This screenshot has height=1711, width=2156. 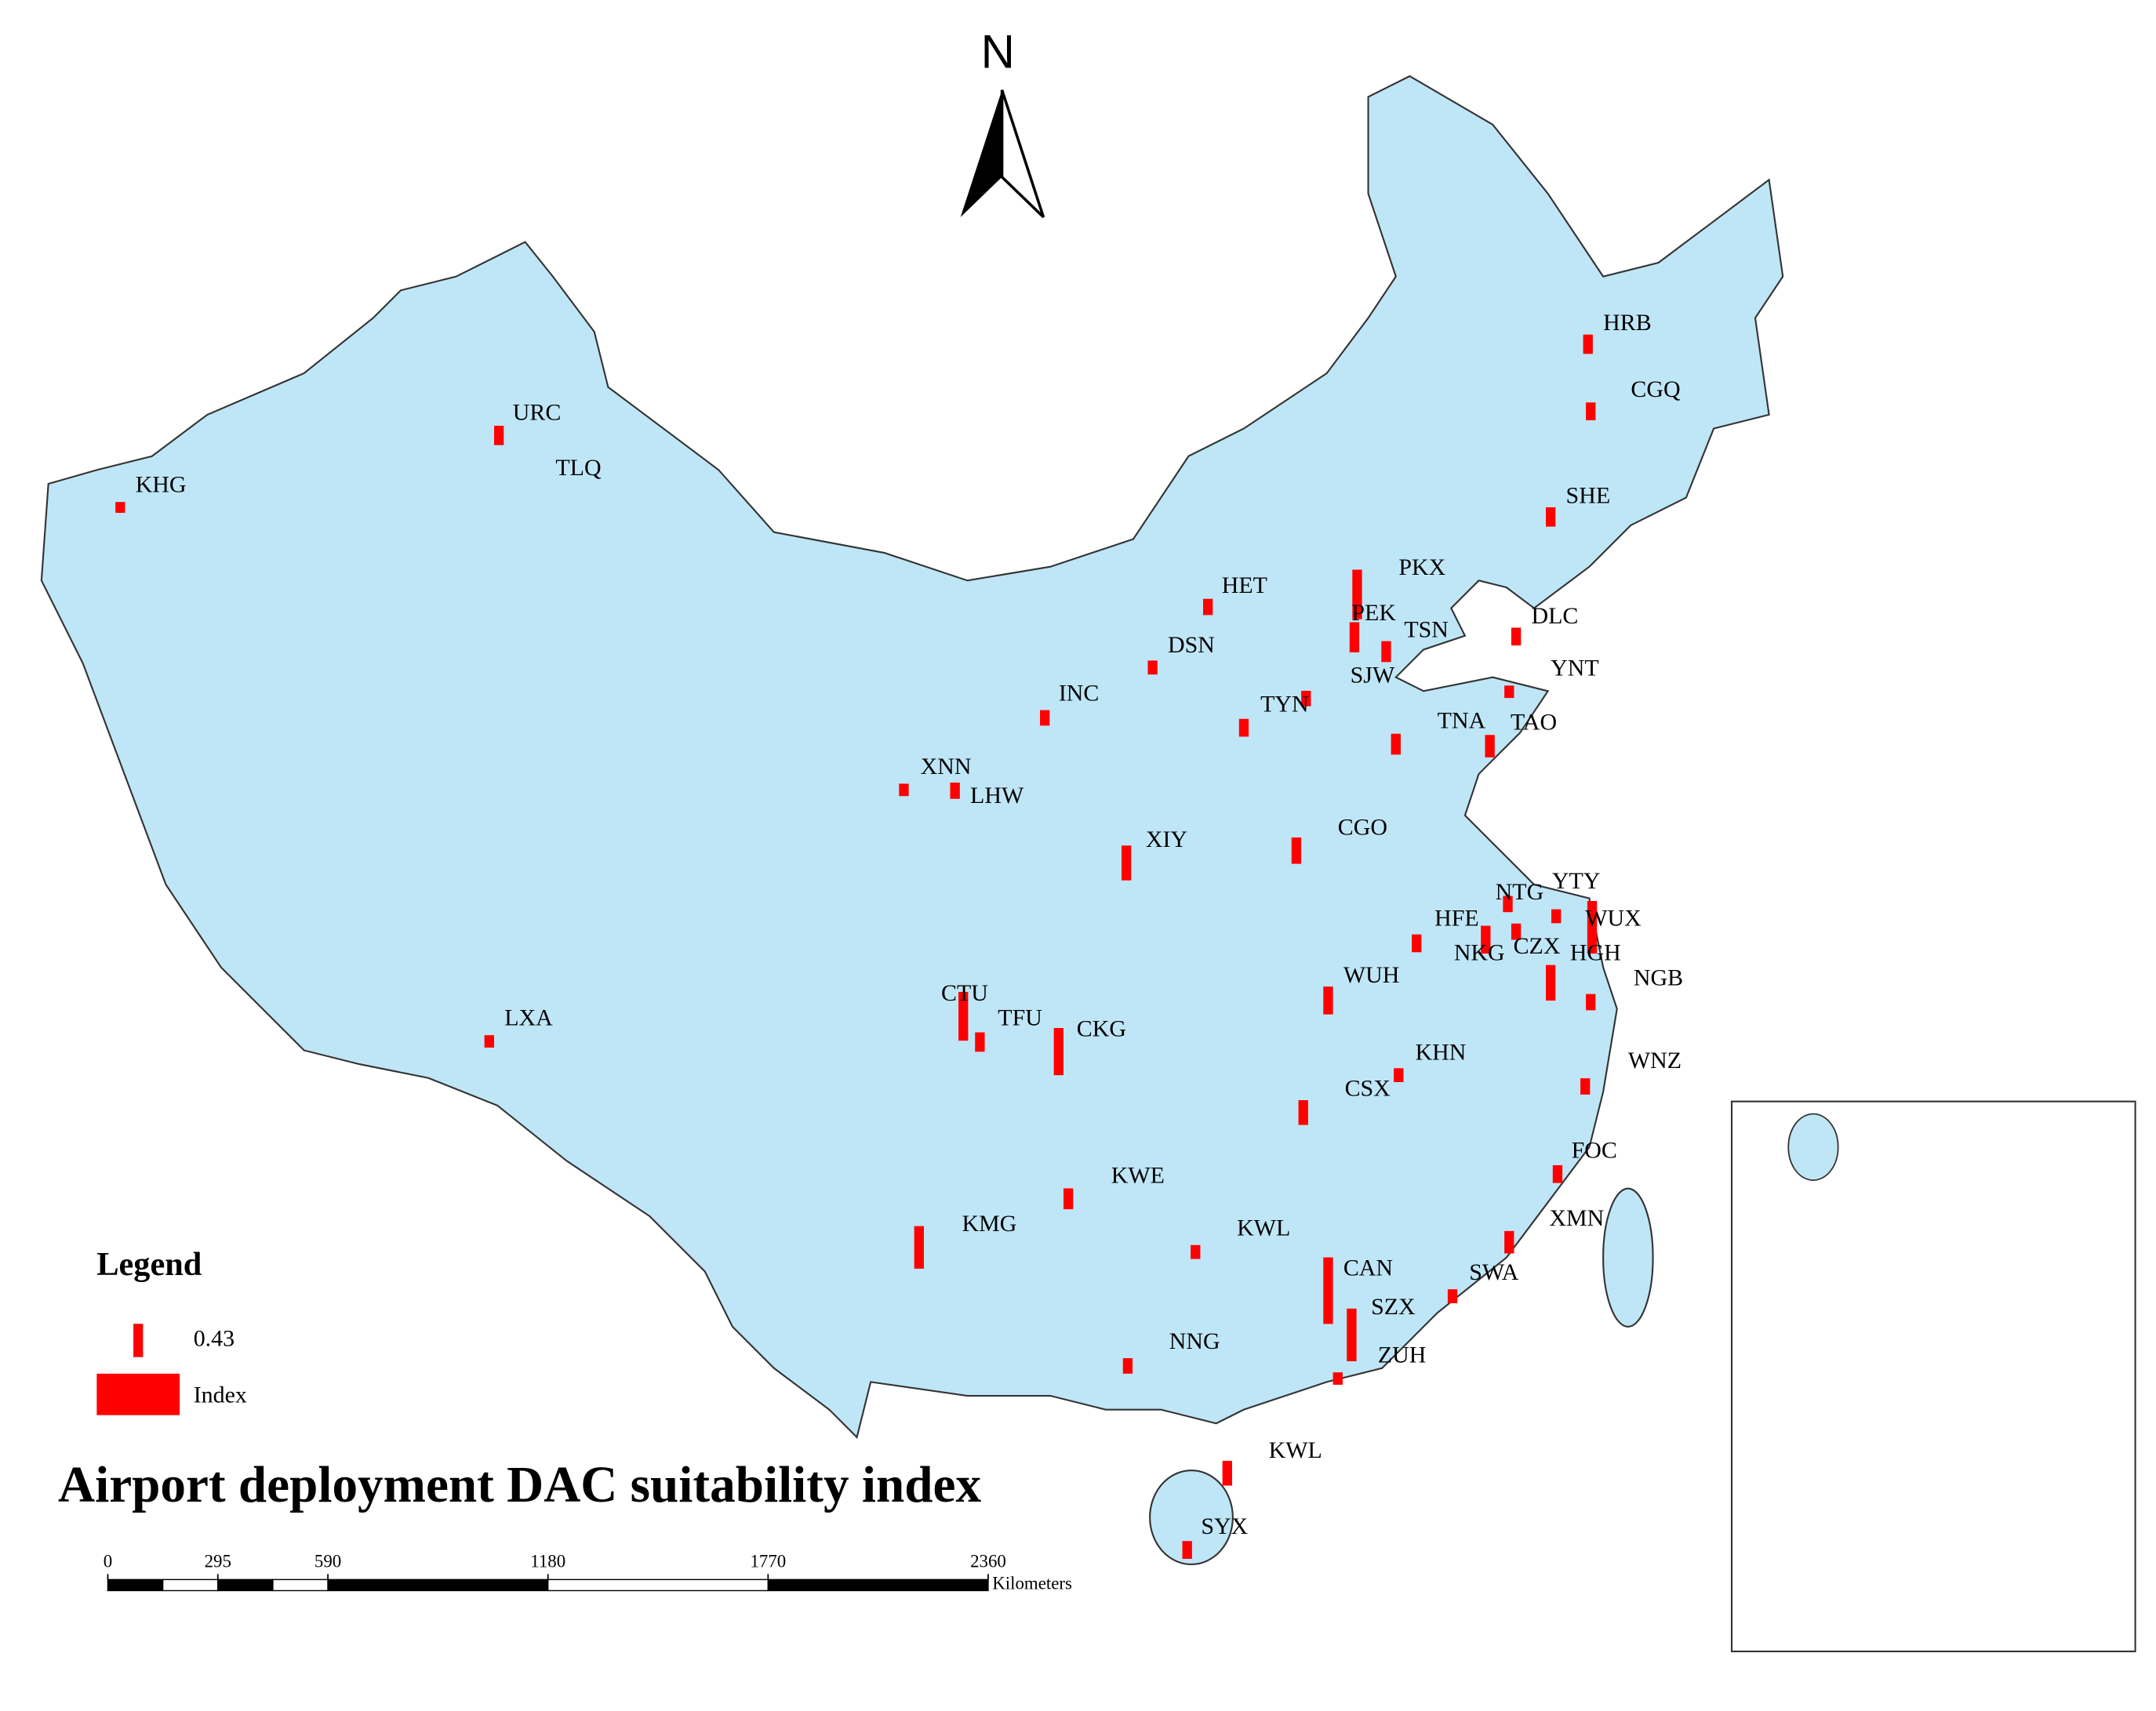 What do you see at coordinates (1575, 668) in the screenshot?
I see `airport-label: YNT` at bounding box center [1575, 668].